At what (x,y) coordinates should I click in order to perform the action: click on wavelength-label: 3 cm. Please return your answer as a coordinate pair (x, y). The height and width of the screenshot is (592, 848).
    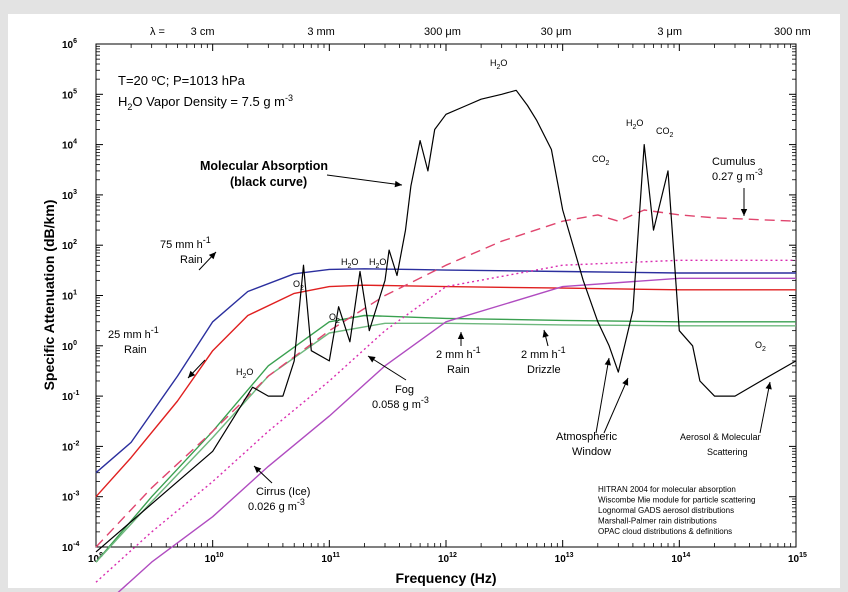
    Looking at the image, I should click on (203, 32).